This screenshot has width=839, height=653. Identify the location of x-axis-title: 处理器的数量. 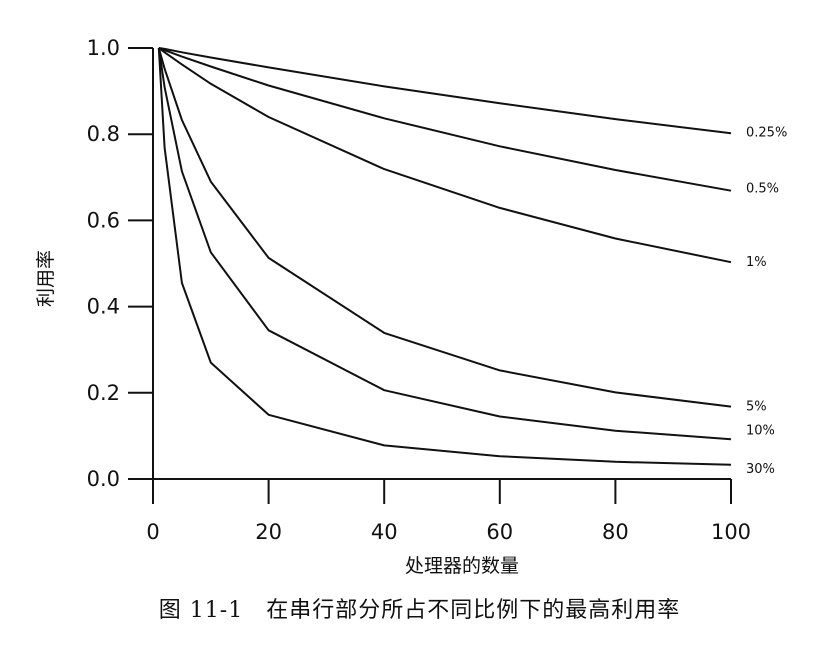
(462, 566).